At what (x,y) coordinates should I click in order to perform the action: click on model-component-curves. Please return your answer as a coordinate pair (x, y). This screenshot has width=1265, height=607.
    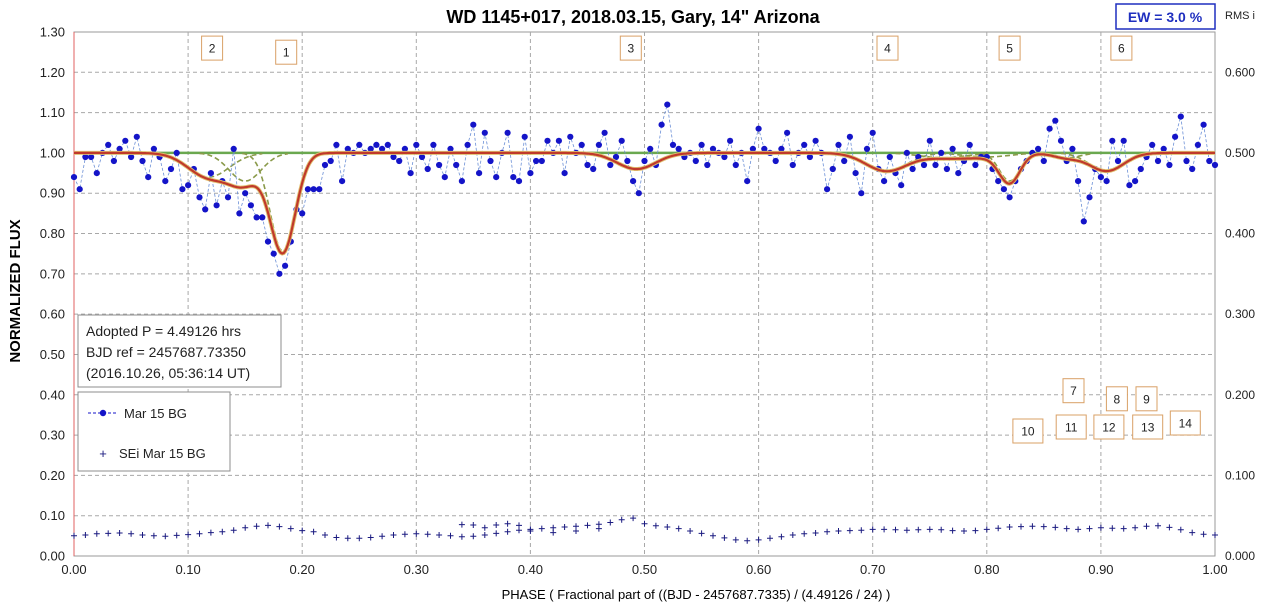
    Looking at the image, I should click on (682, 202).